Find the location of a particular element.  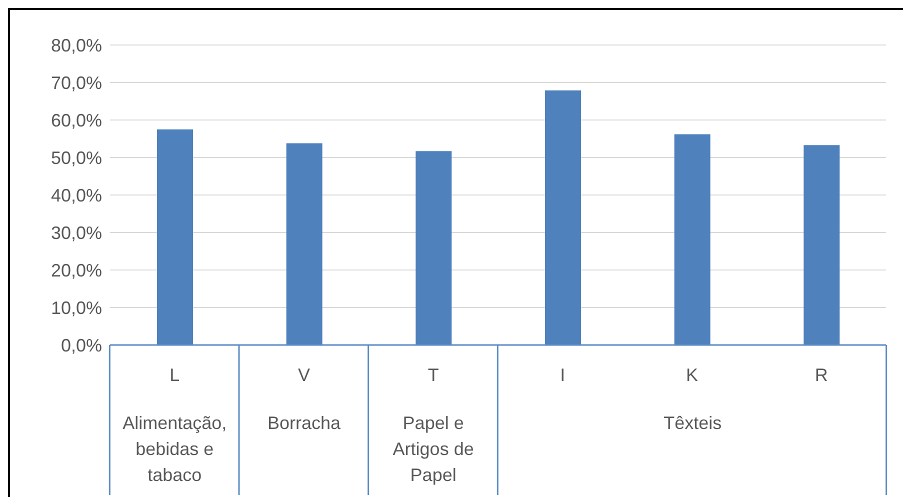

x-tick-label: R is located at coordinates (821, 375).